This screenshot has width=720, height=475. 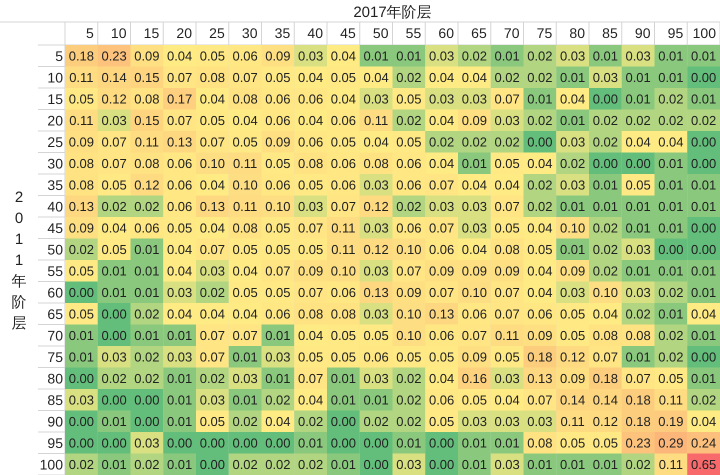 I want to click on y-tick-label: 75, so click(x=55, y=356).